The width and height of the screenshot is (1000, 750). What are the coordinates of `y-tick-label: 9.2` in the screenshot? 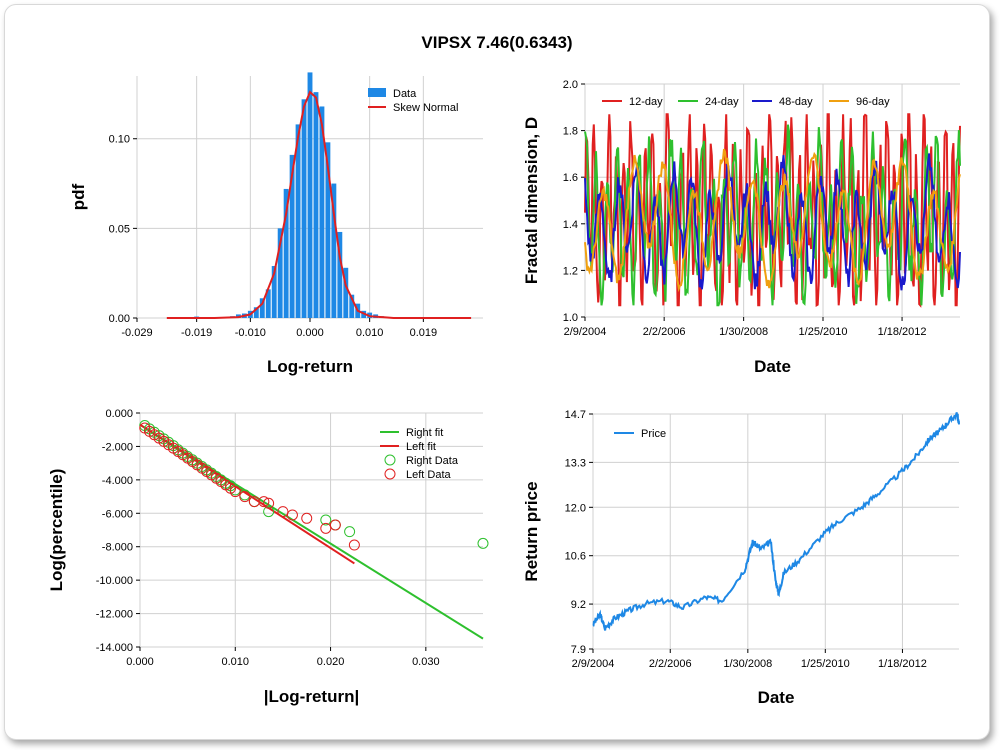 It's located at (578, 605).